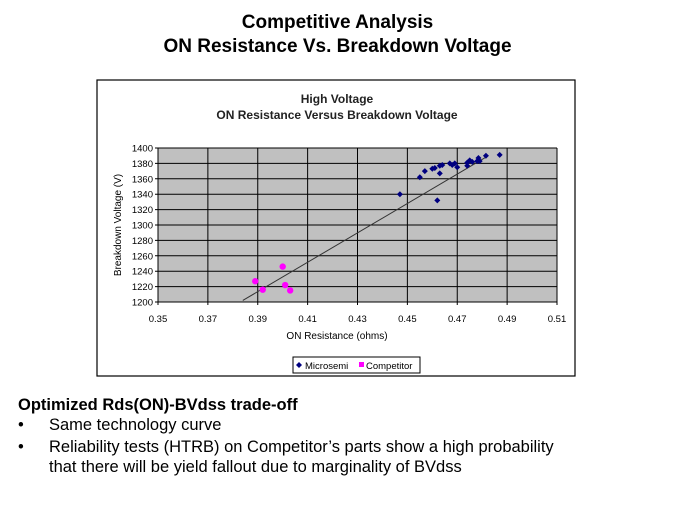 The image size is (675, 506). What do you see at coordinates (507, 319) in the screenshot?
I see `x-tick-label: 0.49` at bounding box center [507, 319].